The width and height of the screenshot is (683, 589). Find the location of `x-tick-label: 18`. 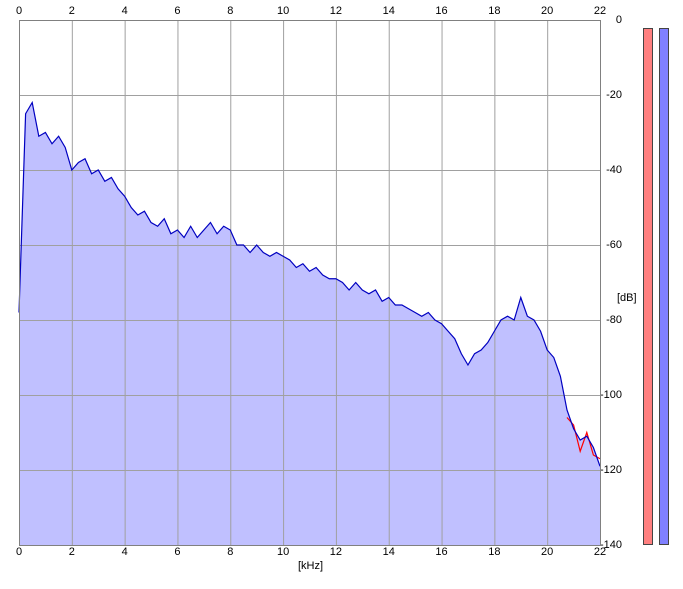

x-tick-label: 18 is located at coordinates (494, 552).